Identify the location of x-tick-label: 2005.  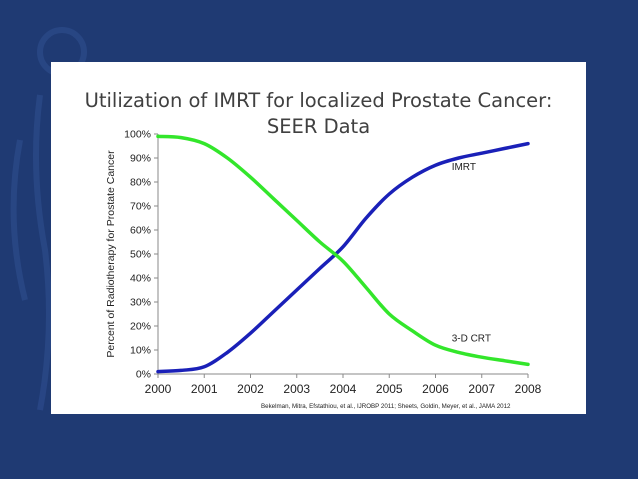
(389, 389).